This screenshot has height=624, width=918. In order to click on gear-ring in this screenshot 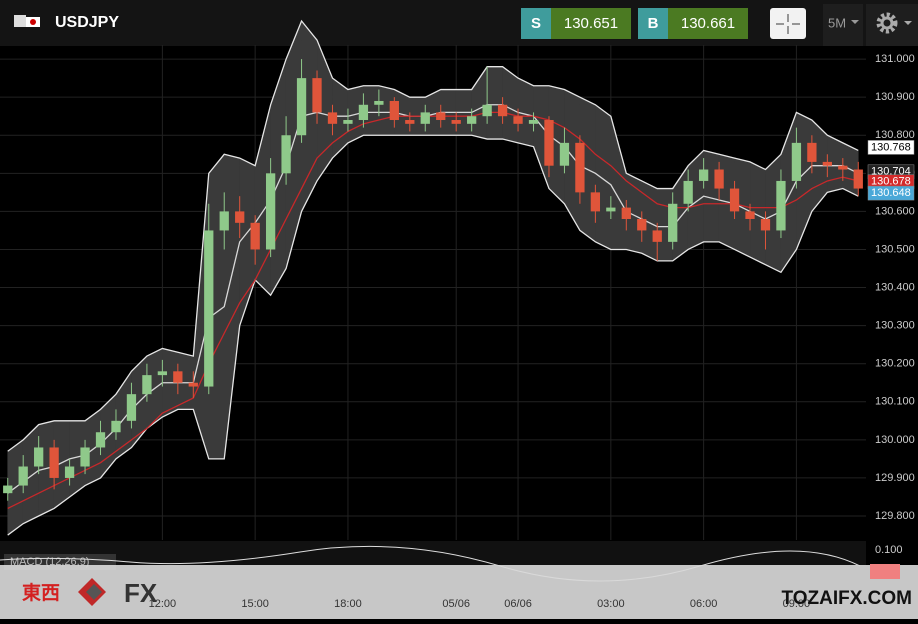, I will do `click(887, 23)`.